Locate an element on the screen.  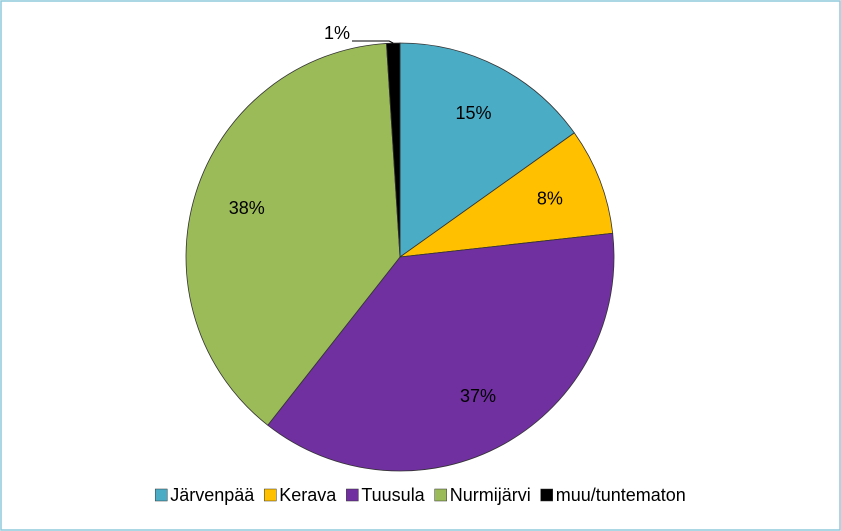
data-label: 15% is located at coordinates (474, 113).